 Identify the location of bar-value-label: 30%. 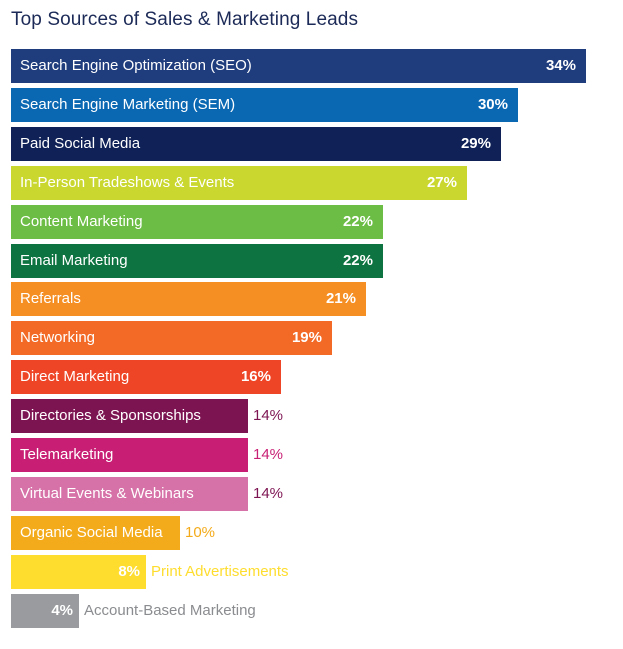
(492, 104).